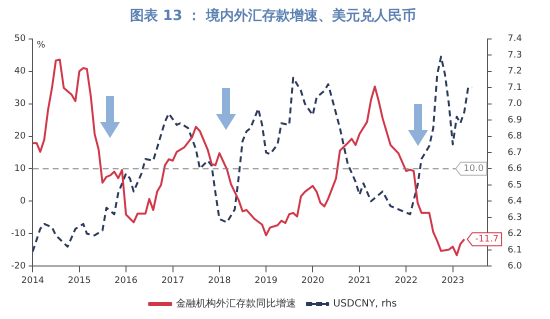 The height and width of the screenshot is (319, 550). I want to click on y2-tick-label: 6.7, so click(515, 153).